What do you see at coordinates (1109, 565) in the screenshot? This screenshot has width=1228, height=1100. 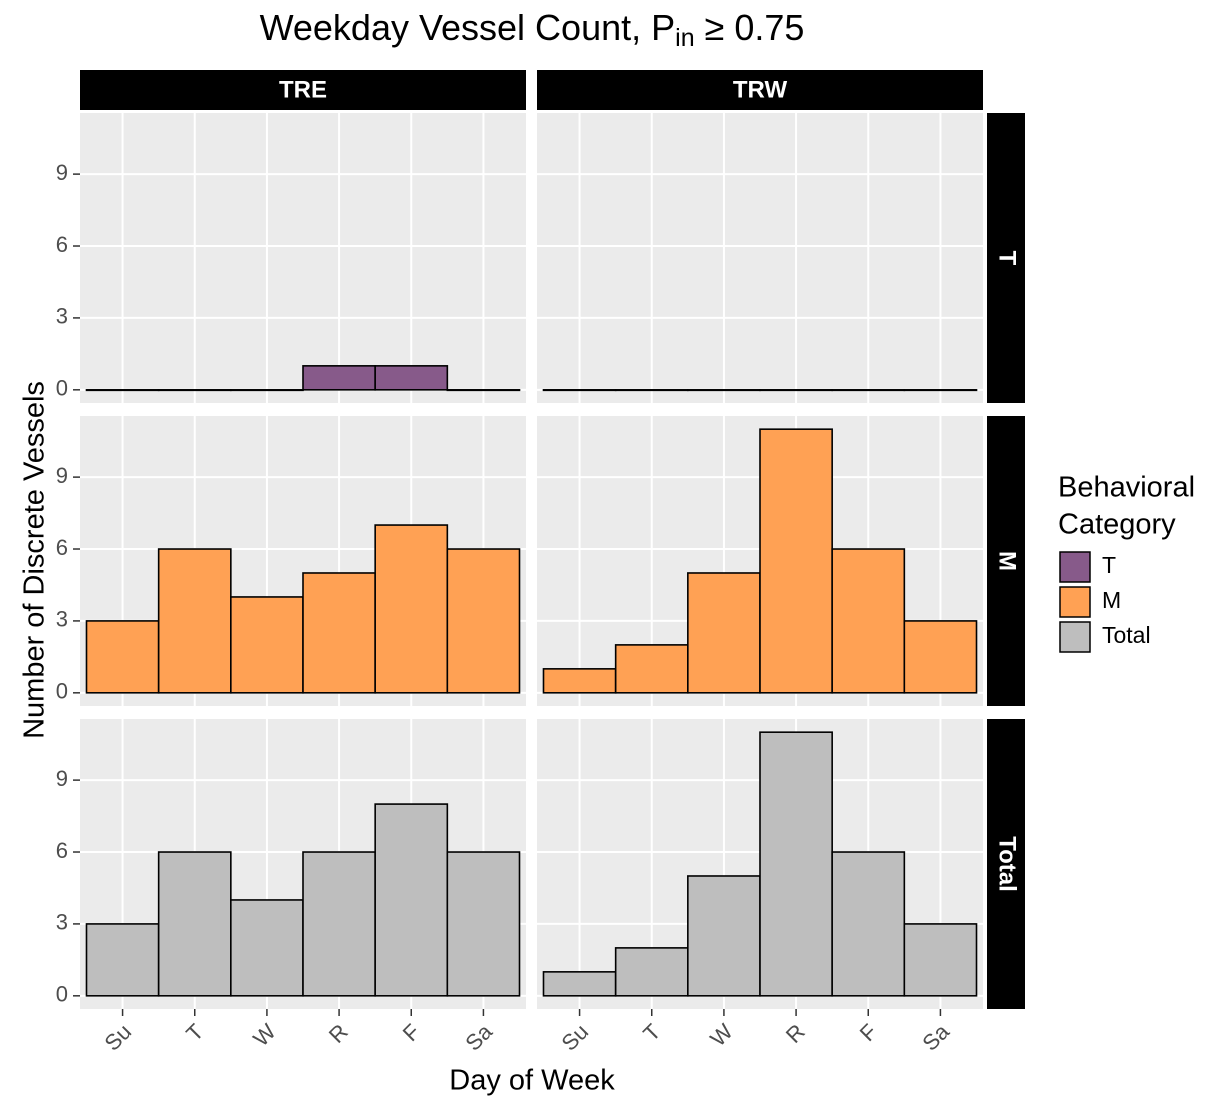 I see `legend-label: T` at bounding box center [1109, 565].